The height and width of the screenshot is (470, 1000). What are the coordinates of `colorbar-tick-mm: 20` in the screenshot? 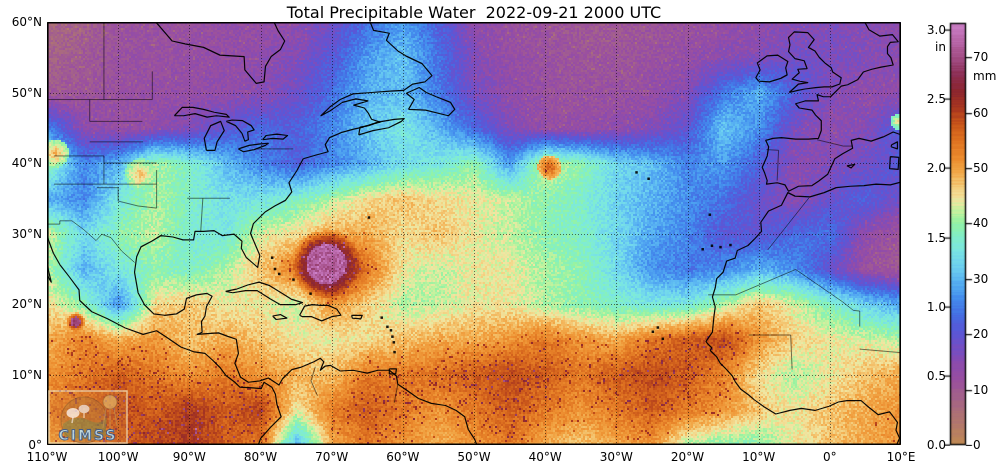 It's located at (981, 334).